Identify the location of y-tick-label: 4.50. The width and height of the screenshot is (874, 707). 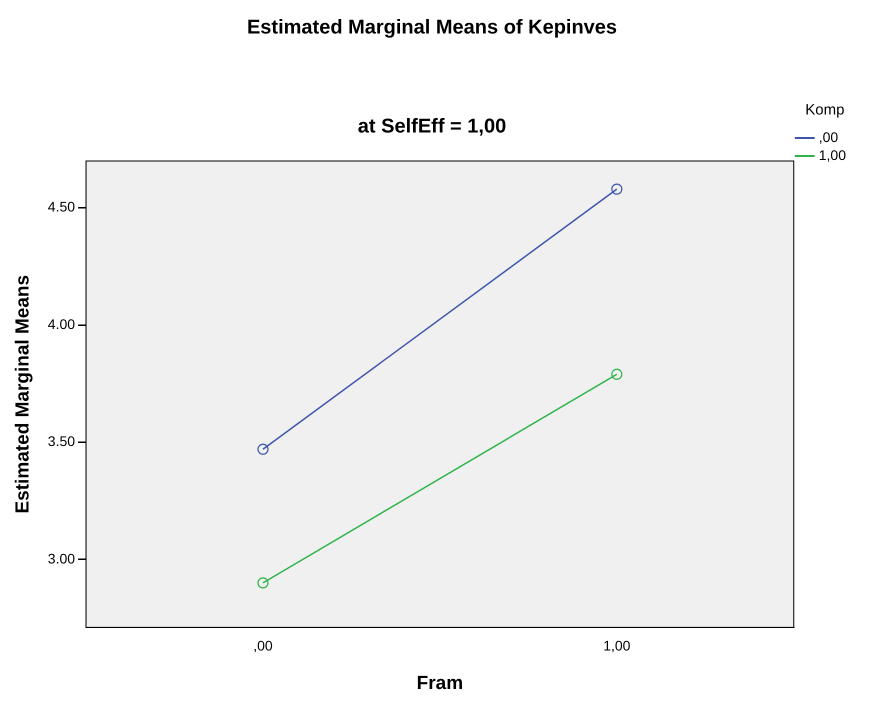
(62, 206).